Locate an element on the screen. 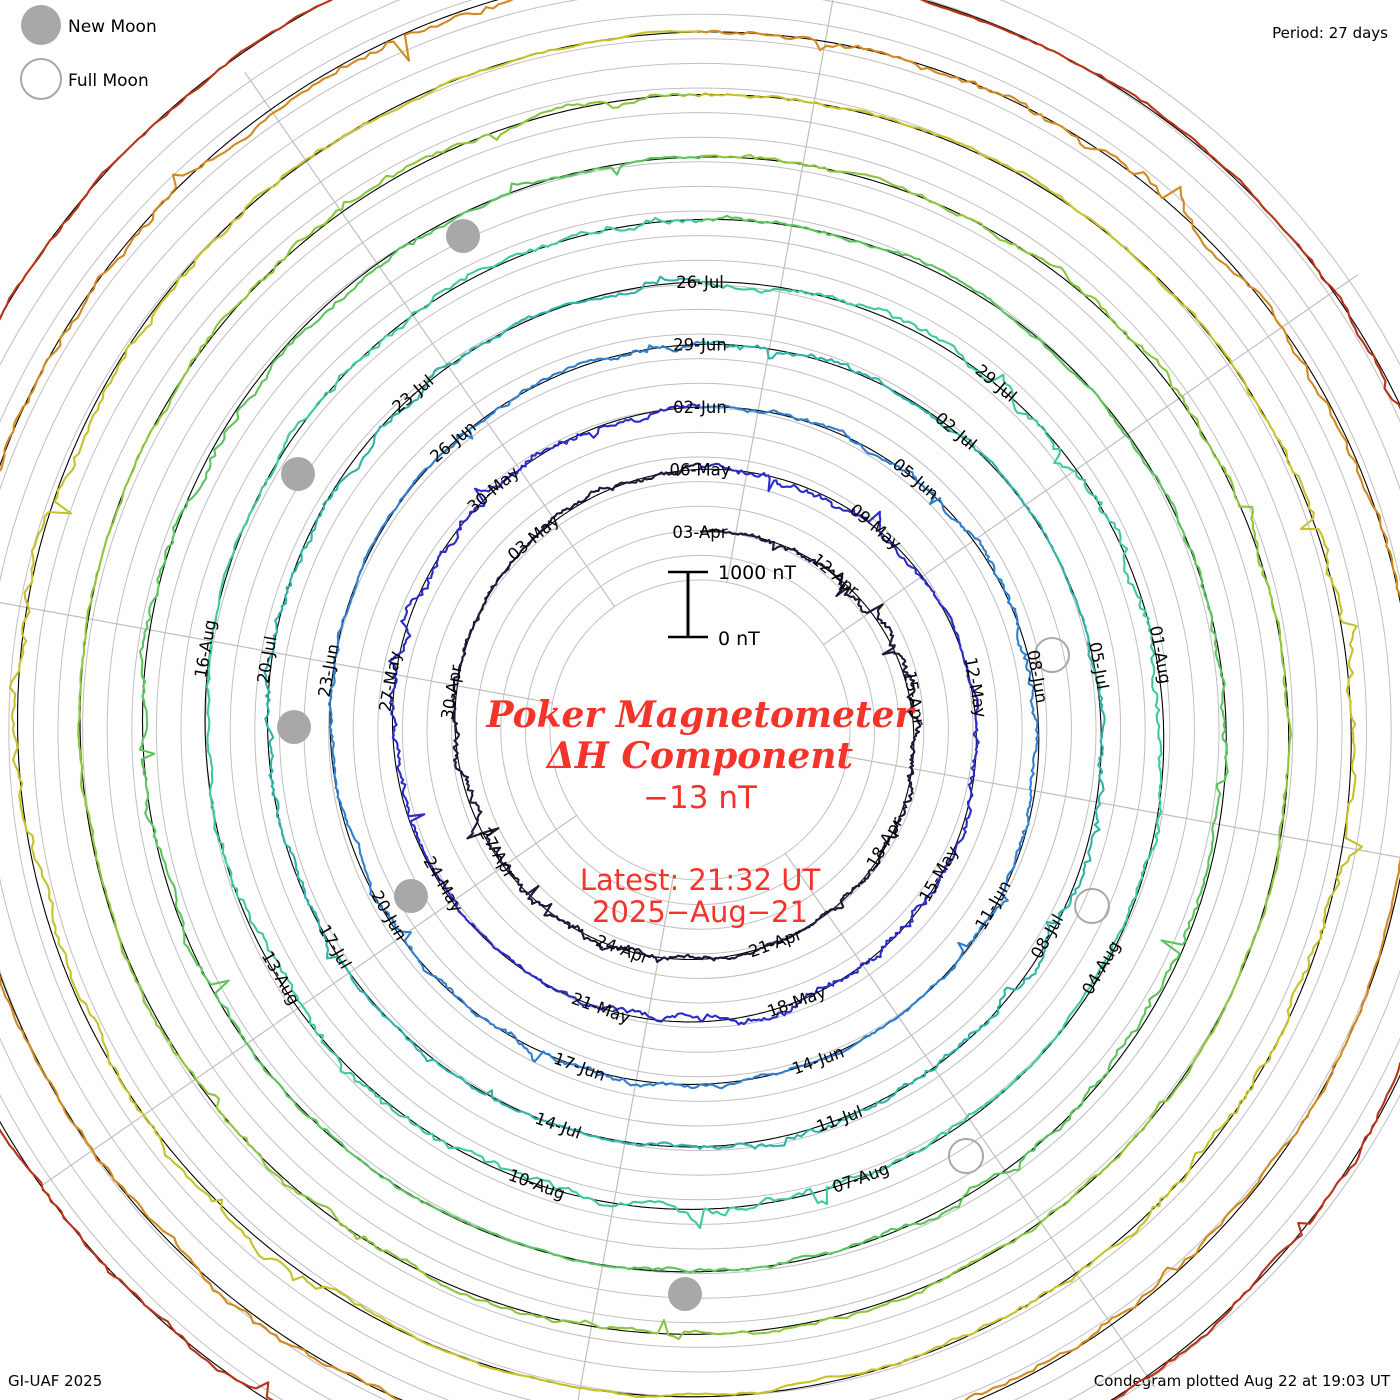 This screenshot has height=1400, width=1400. center-latest-date: 2025−Aug−21 is located at coordinates (700, 912).